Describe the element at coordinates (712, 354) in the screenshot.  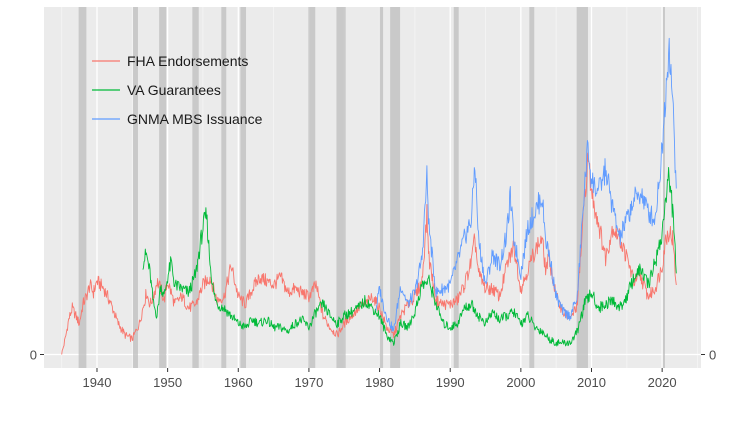
I see `y-tick-label-right: 0` at that location.